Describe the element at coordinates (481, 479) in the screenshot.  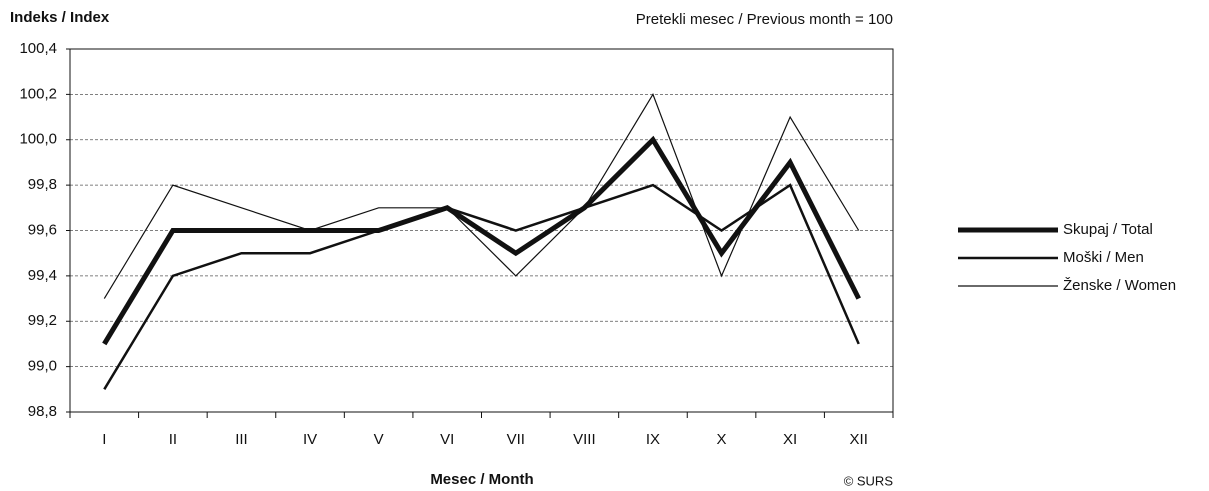
I see `x-axis-label: Mesec / Month` at that location.